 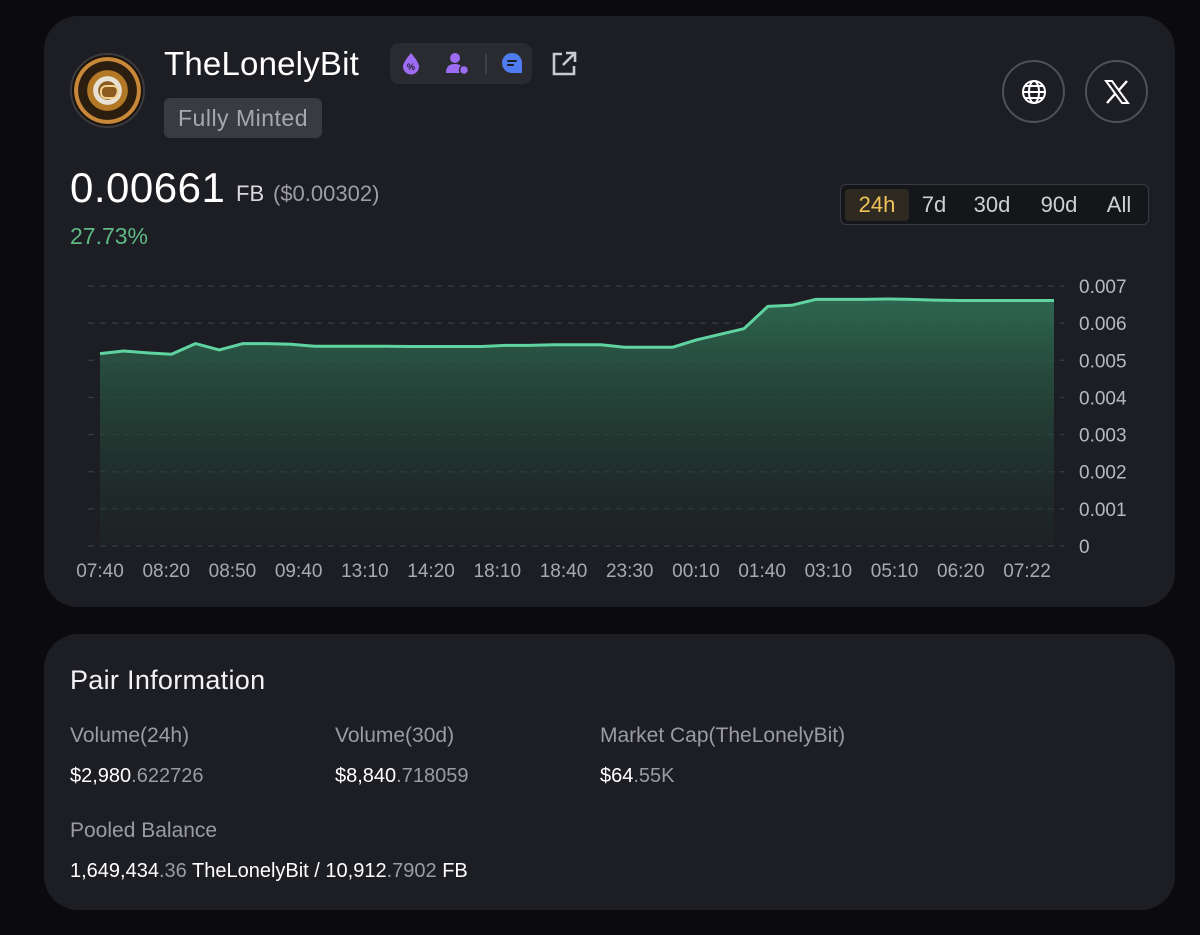 I want to click on token-badges: %, so click(x=461, y=63).